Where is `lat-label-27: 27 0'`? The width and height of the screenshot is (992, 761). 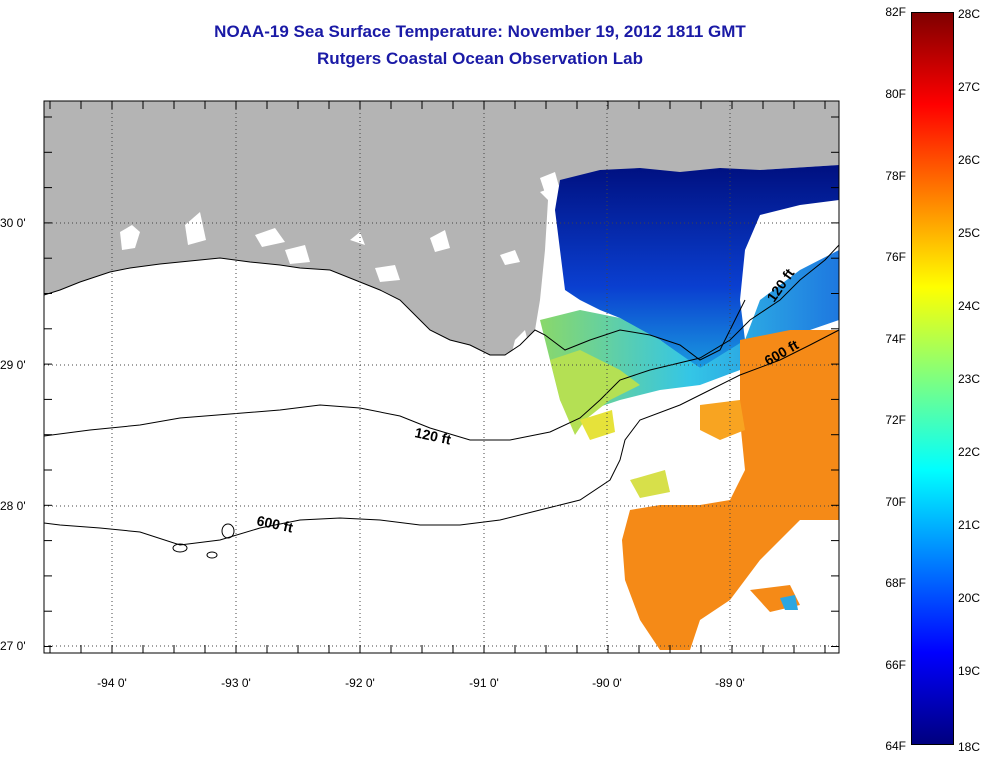
lat-label-27: 27 0' is located at coordinates (13, 646).